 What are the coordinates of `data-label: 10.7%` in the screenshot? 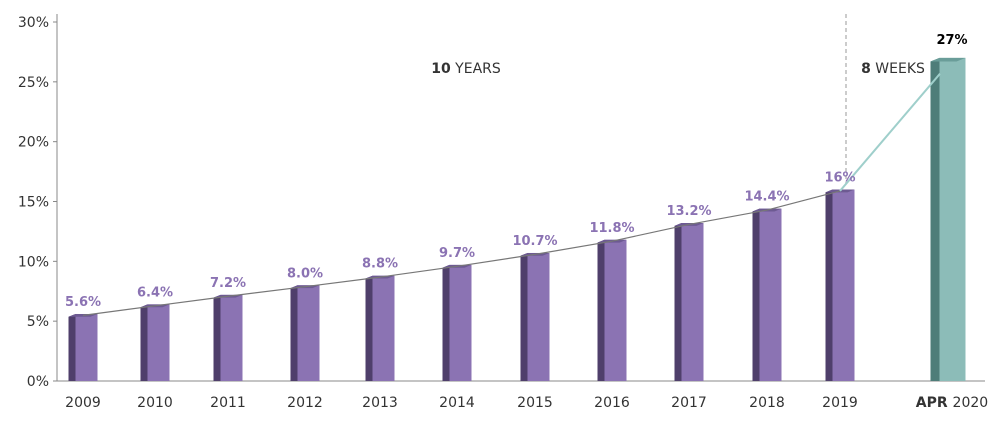 It's located at (534, 241).